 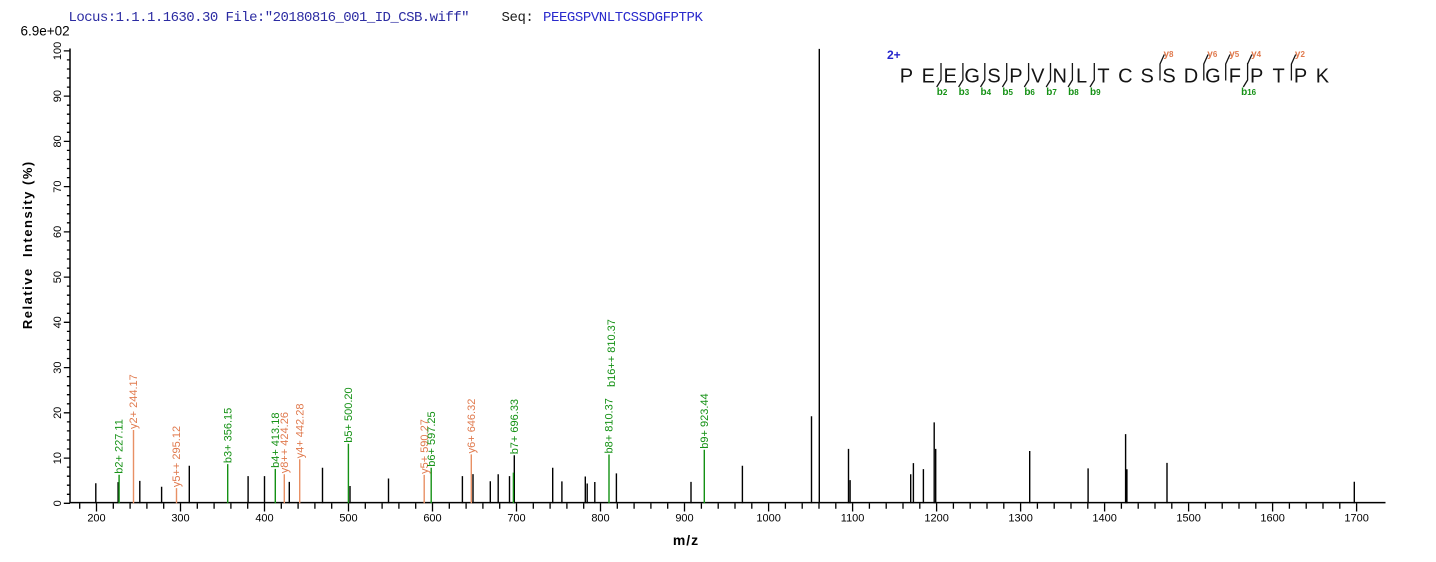 What do you see at coordinates (432, 438) in the screenshot?
I see `svg-text: b6+ 597.25` at bounding box center [432, 438].